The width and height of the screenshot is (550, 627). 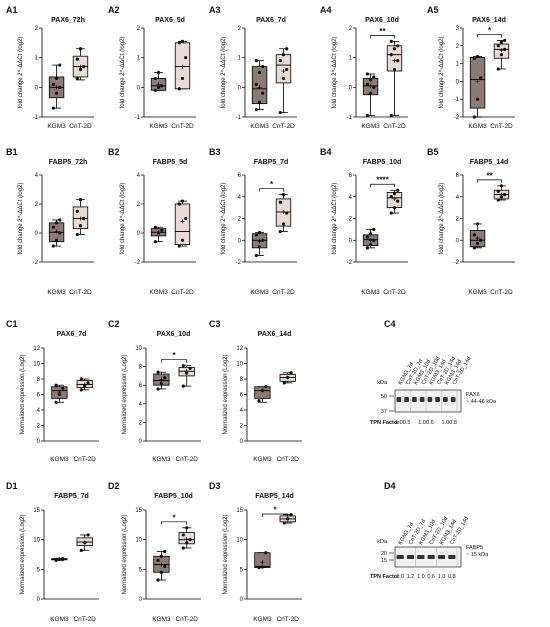 What do you see at coordinates (411, 577) in the screenshot?
I see `tpn-value: 1.2` at bounding box center [411, 577].